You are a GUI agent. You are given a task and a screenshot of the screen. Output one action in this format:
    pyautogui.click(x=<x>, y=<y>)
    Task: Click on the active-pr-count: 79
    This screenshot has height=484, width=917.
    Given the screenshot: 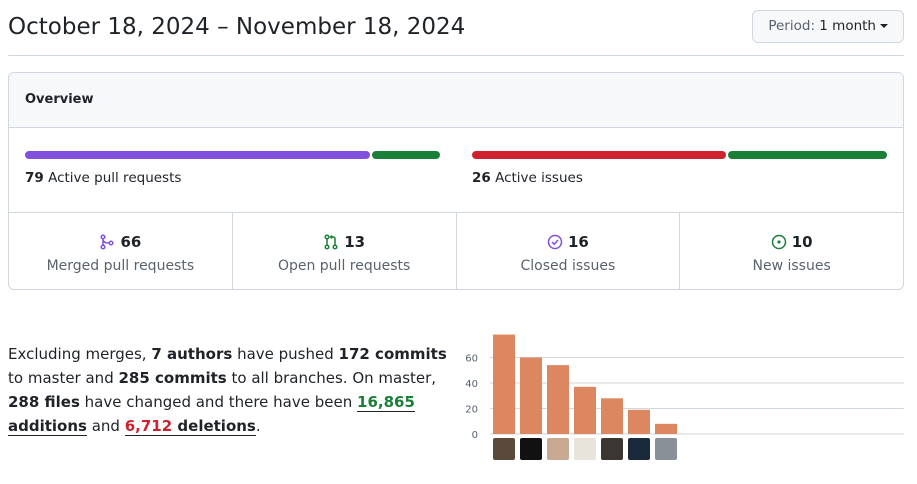 What is the action you would take?
    pyautogui.click(x=34, y=178)
    